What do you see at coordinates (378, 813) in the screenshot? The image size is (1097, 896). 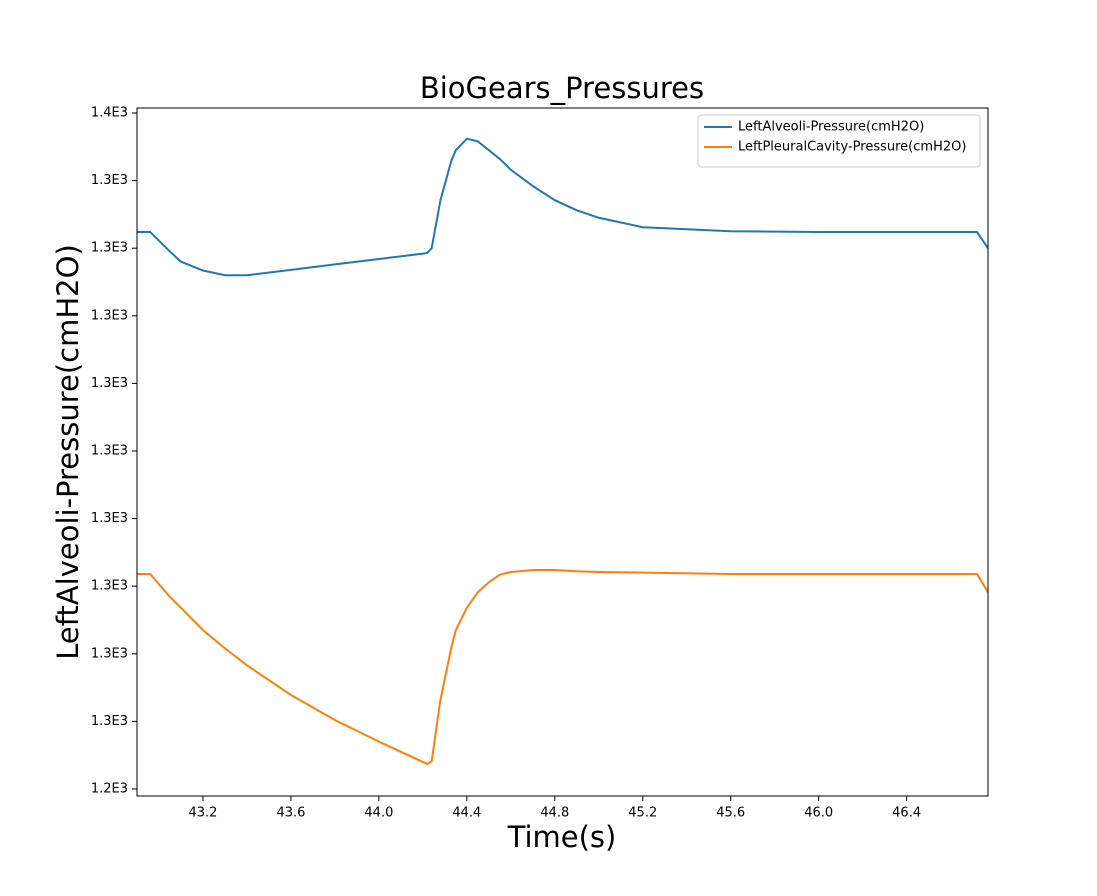 I see `x-tick-label: 44.0` at bounding box center [378, 813].